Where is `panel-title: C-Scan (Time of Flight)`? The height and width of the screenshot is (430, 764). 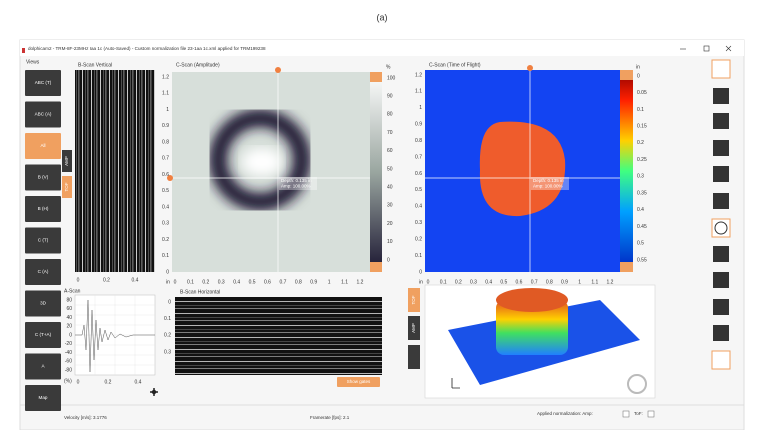 panel-title: C-Scan (Time of Flight) is located at coordinates (455, 65).